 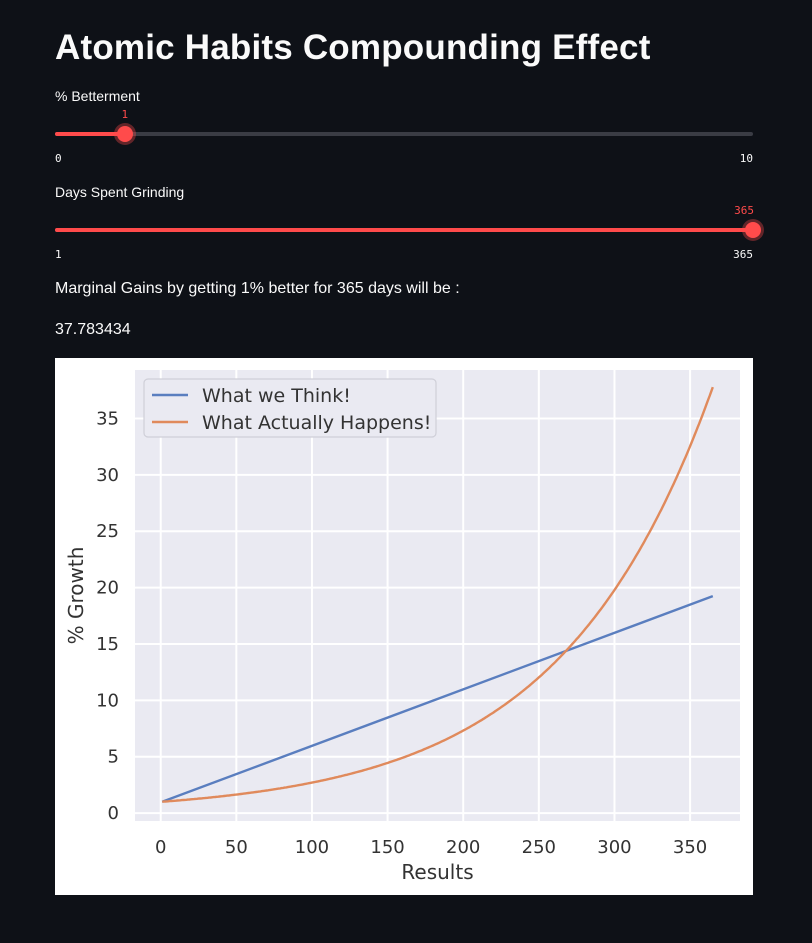 I want to click on slider-value: 365, so click(x=744, y=210).